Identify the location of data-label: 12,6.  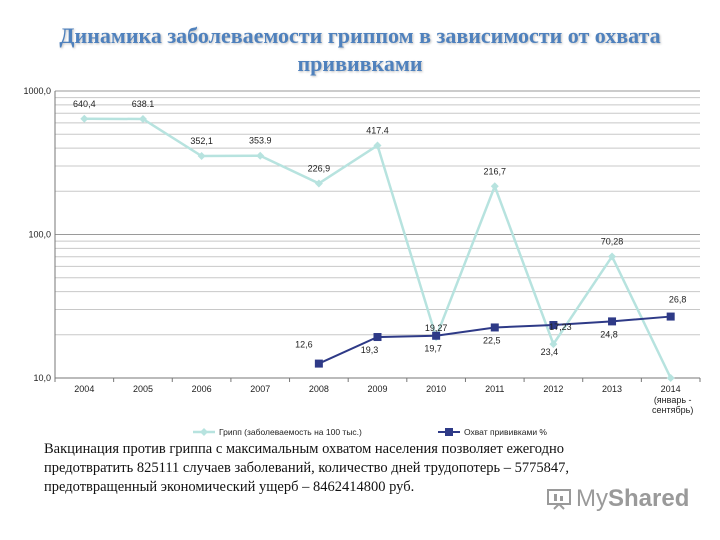
(304, 345).